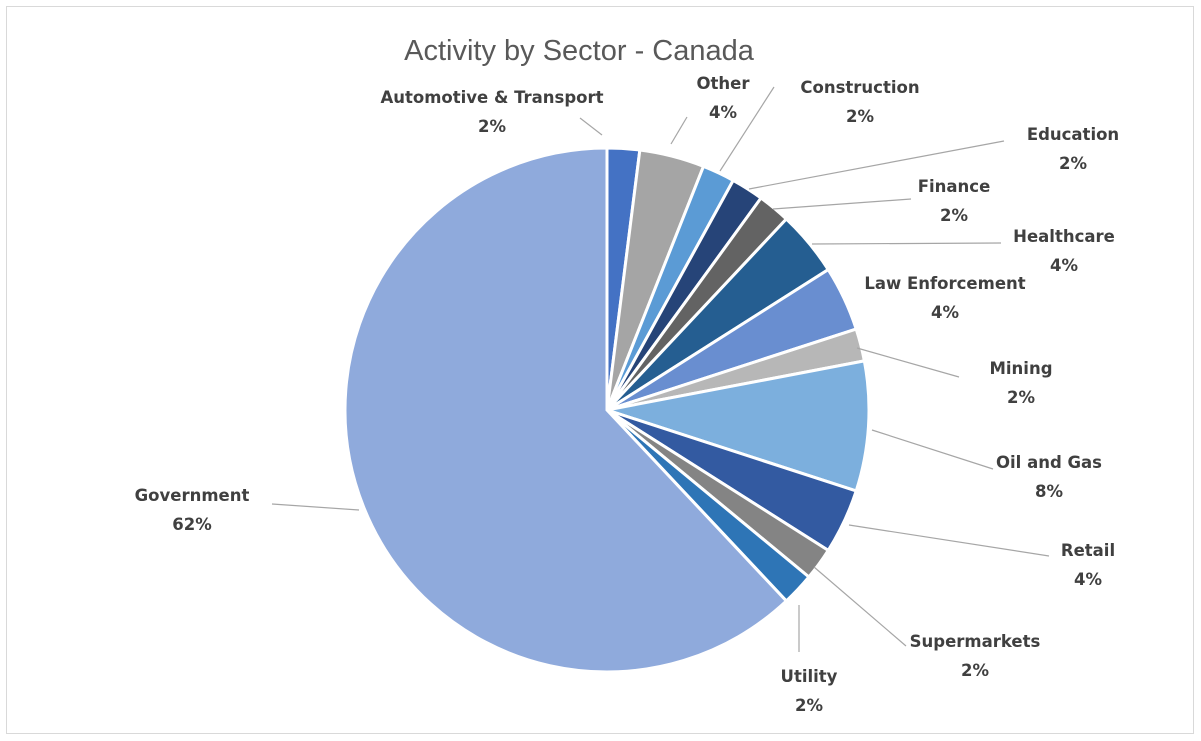  What do you see at coordinates (1088, 579) in the screenshot?
I see `slice-percent-retail: 4%` at bounding box center [1088, 579].